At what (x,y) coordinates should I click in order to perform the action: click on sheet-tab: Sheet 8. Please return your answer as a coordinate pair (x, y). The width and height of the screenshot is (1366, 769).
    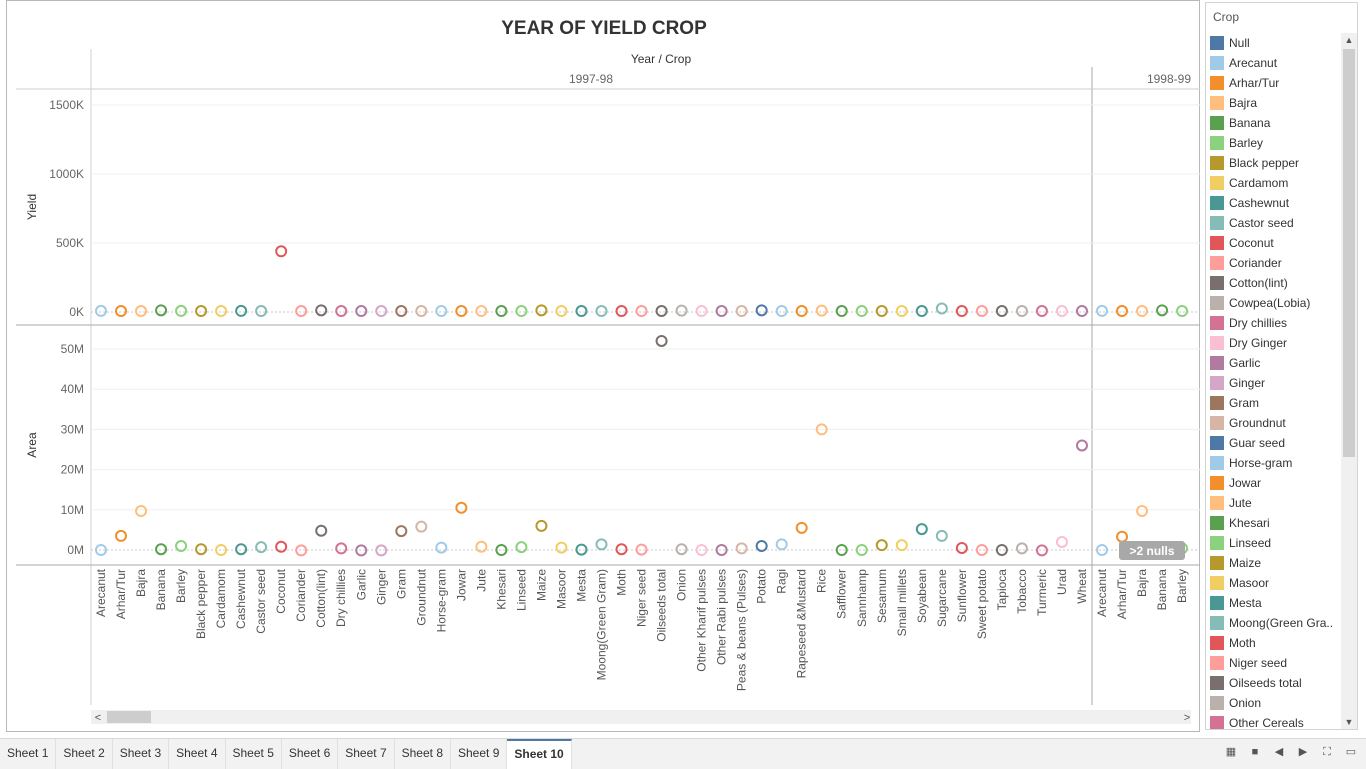
    Looking at the image, I should click on (423, 754).